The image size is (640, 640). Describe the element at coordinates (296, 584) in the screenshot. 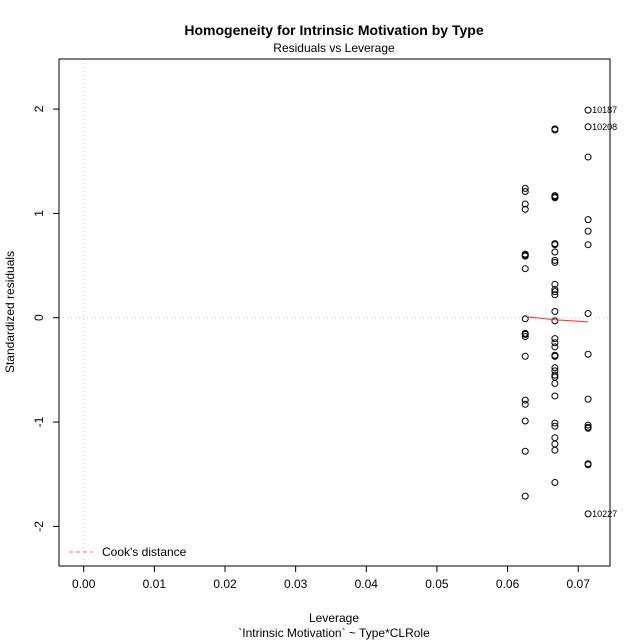

I see `x-tick-label: 0.03` at that location.